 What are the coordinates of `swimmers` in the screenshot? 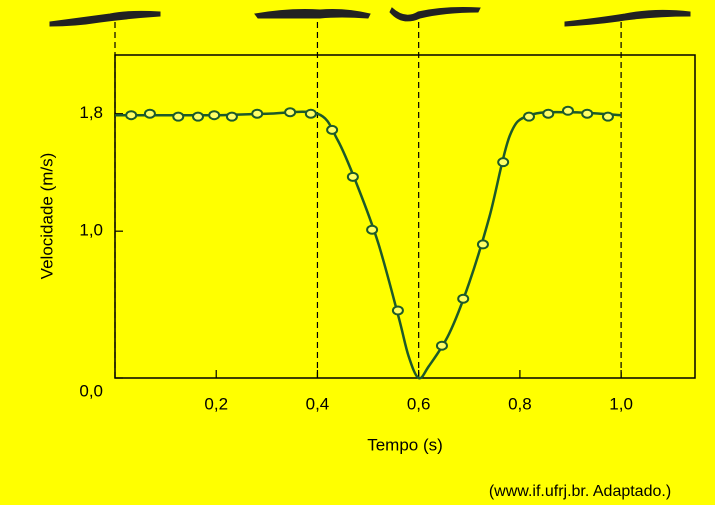 It's located at (370, 17).